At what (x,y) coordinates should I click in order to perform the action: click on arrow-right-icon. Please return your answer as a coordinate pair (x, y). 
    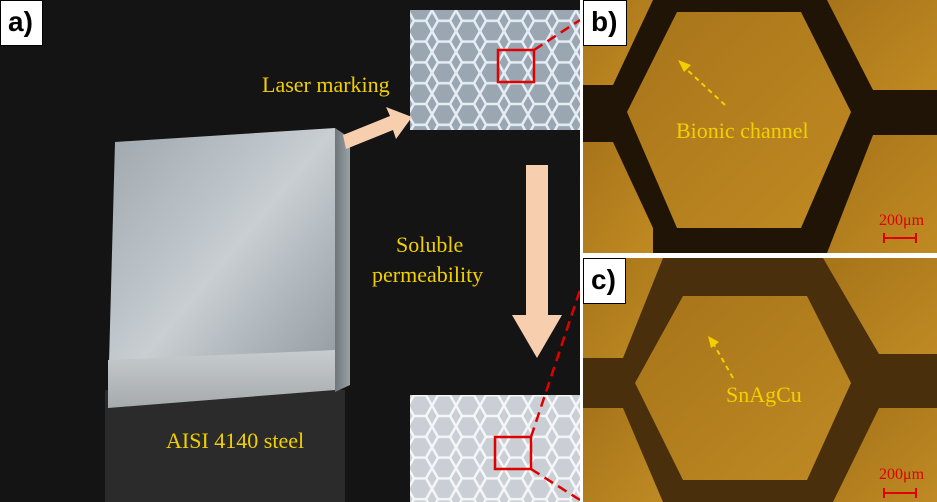
    Looking at the image, I should click on (377, 128).